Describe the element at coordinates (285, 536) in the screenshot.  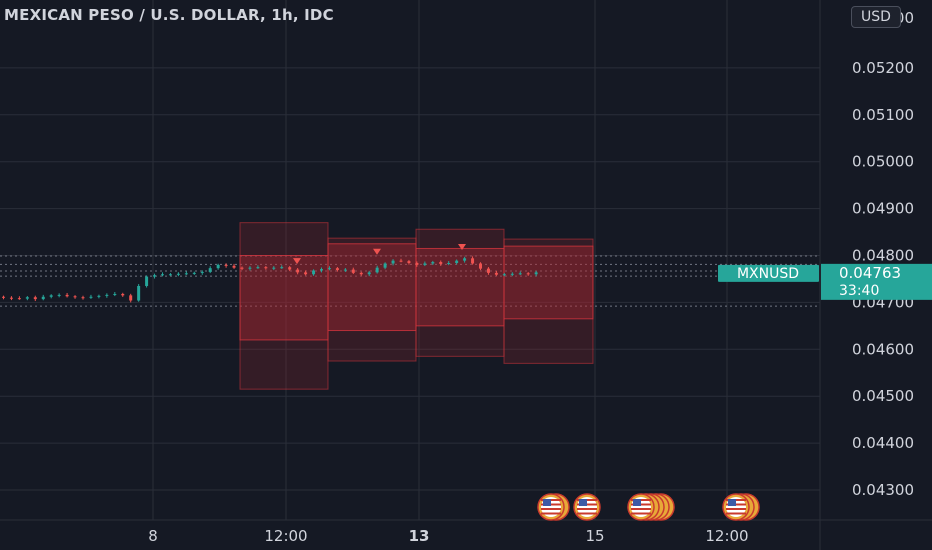
I see `x-tick-label: 12:00` at that location.